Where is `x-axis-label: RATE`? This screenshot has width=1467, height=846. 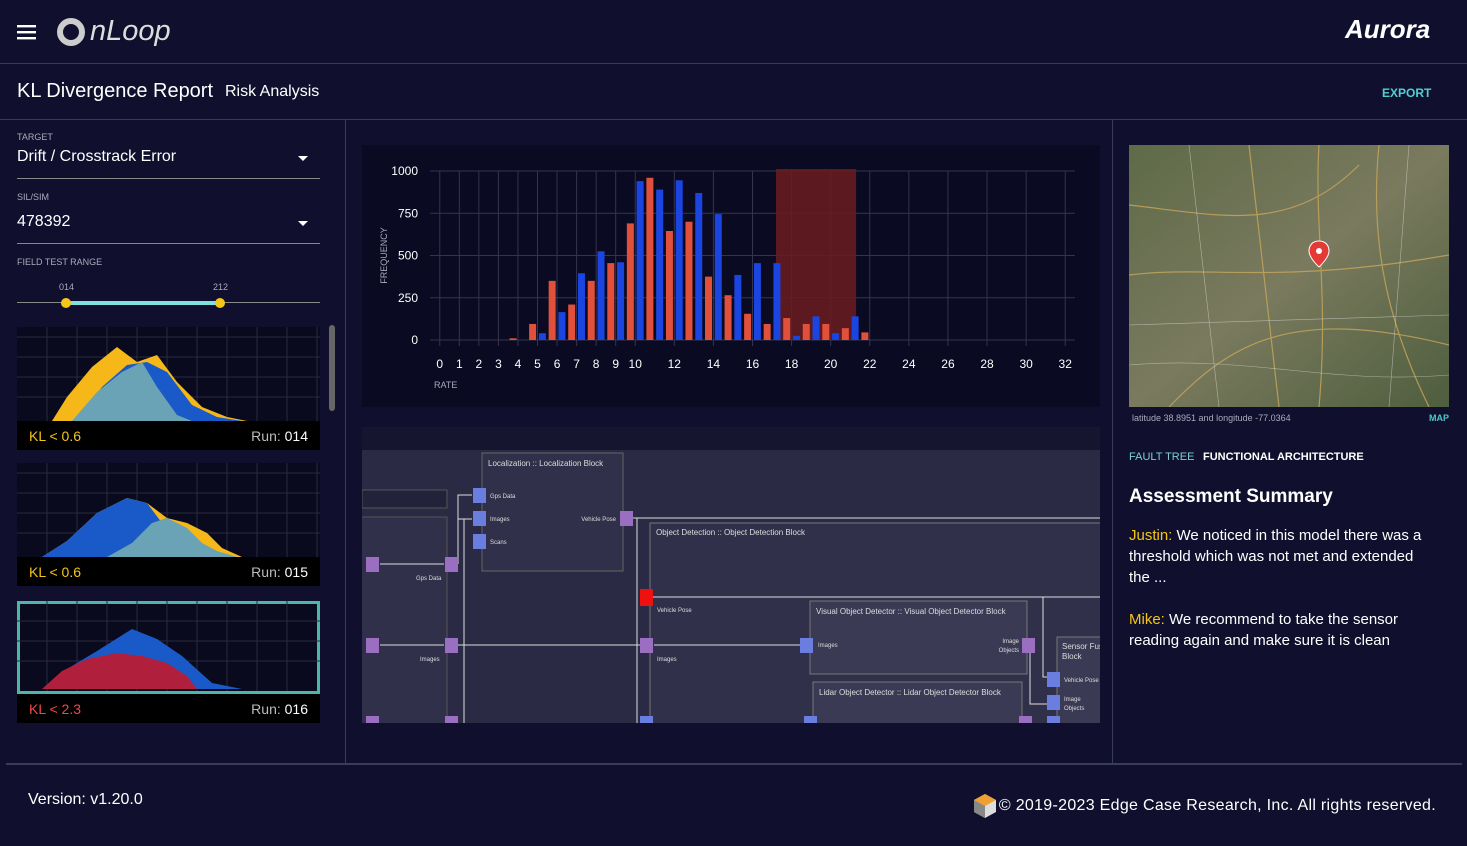 x-axis-label: RATE is located at coordinates (445, 385).